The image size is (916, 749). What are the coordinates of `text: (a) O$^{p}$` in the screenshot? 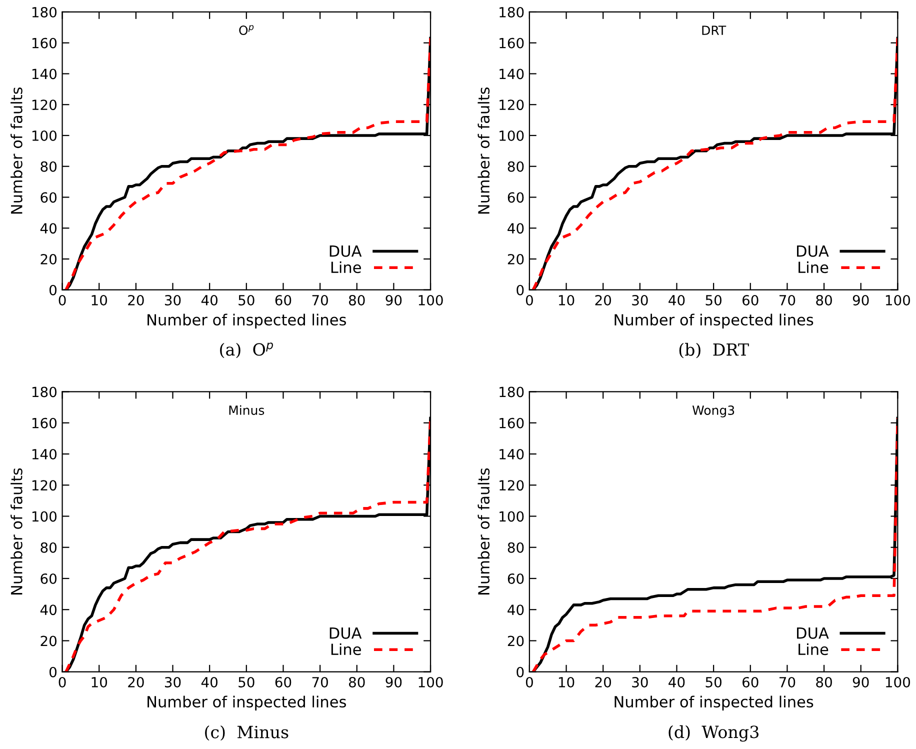 It's located at (246, 350).